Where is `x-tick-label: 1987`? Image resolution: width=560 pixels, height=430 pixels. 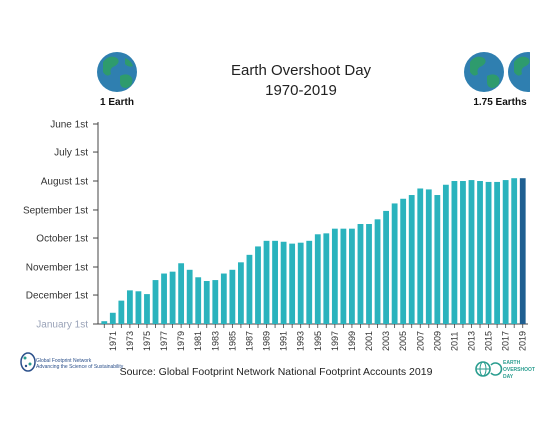 x-tick-label: 1987 is located at coordinates (249, 341).